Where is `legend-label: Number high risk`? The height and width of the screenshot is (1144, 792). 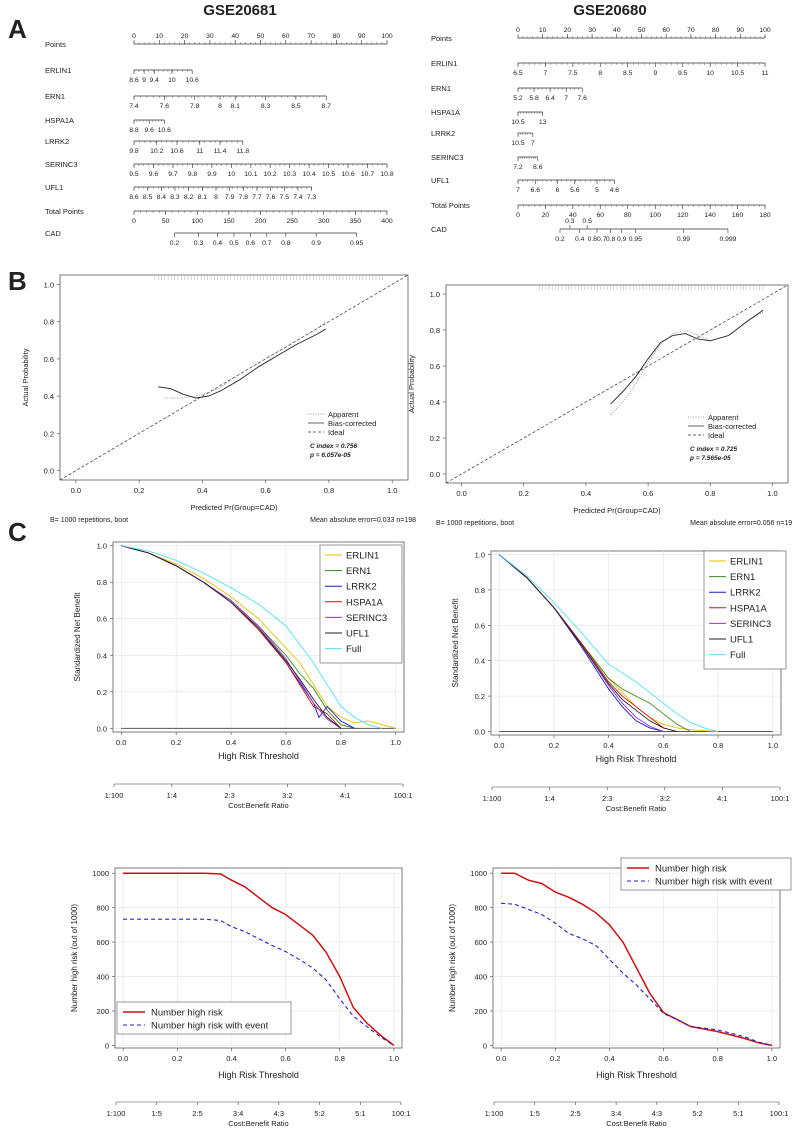
legend-label: Number high risk is located at coordinates (187, 1013).